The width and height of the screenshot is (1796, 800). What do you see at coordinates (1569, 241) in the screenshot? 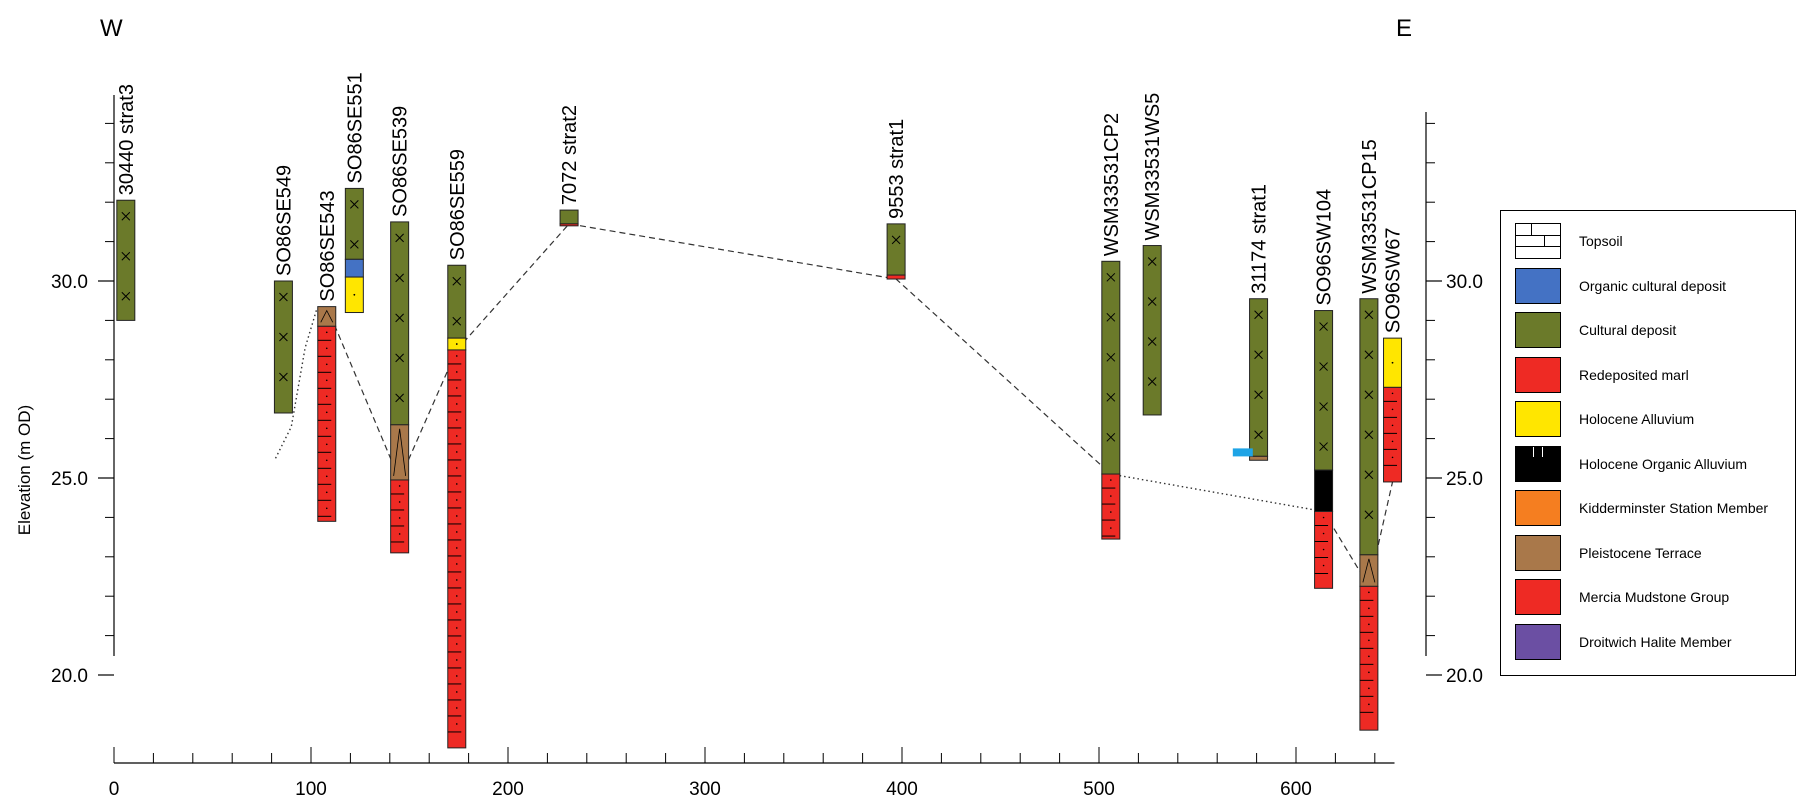
I see `legend-item-topsoil: Topsoil` at bounding box center [1569, 241].